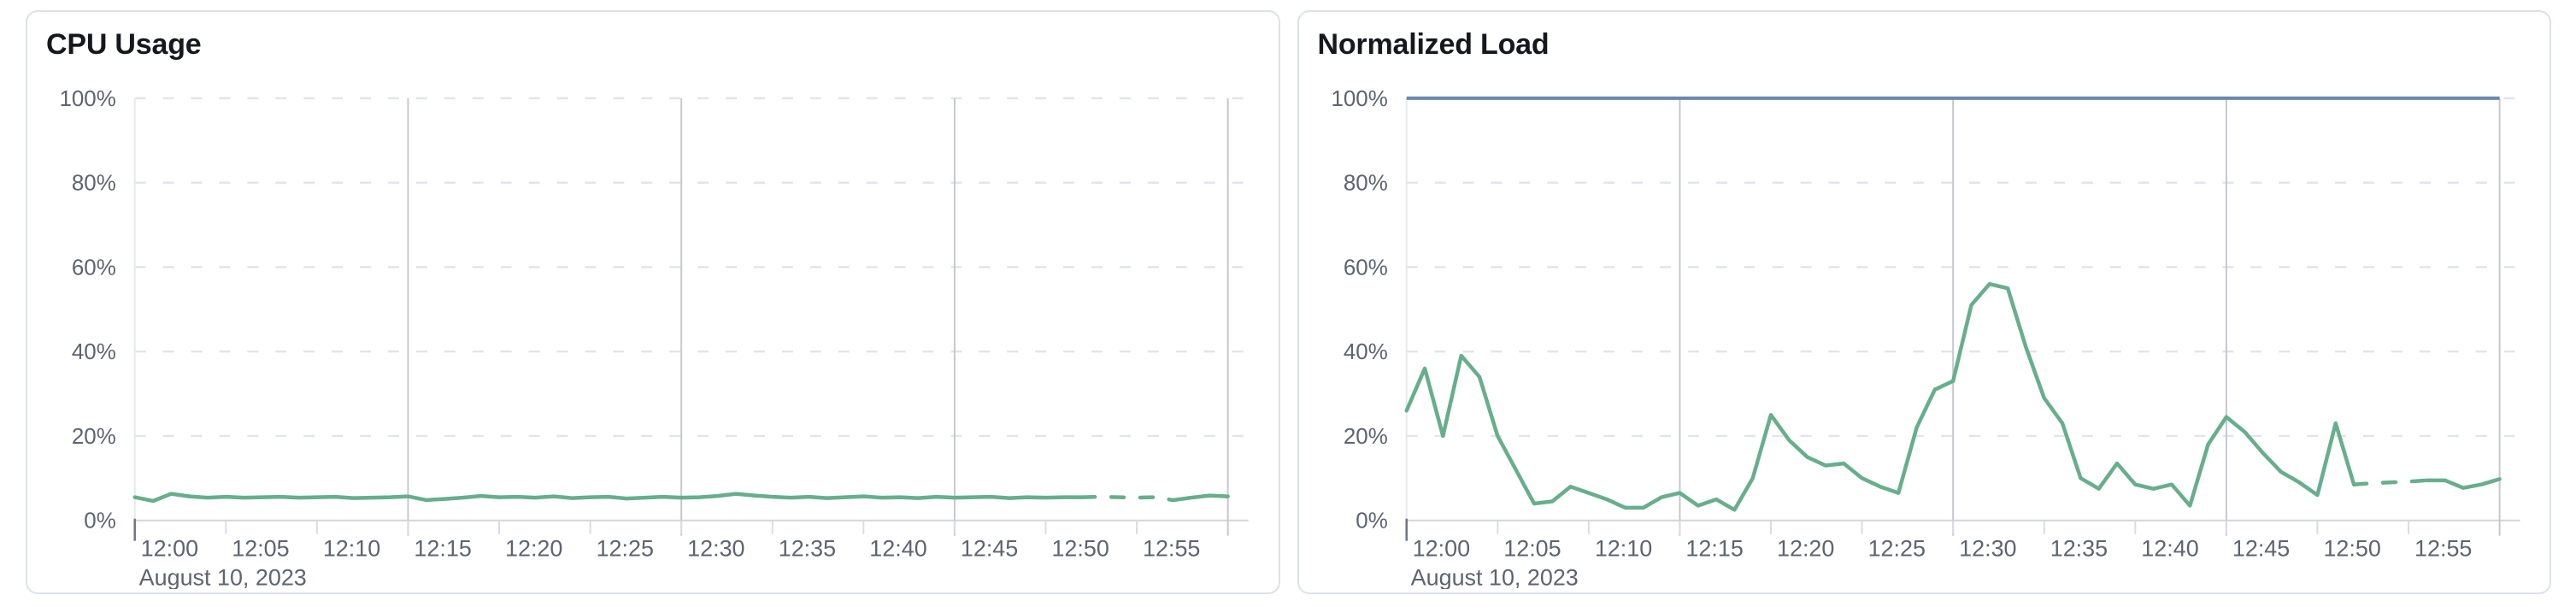 The height and width of the screenshot is (607, 2576). What do you see at coordinates (2390, 482) in the screenshot?
I see `series-line-dashed` at bounding box center [2390, 482].